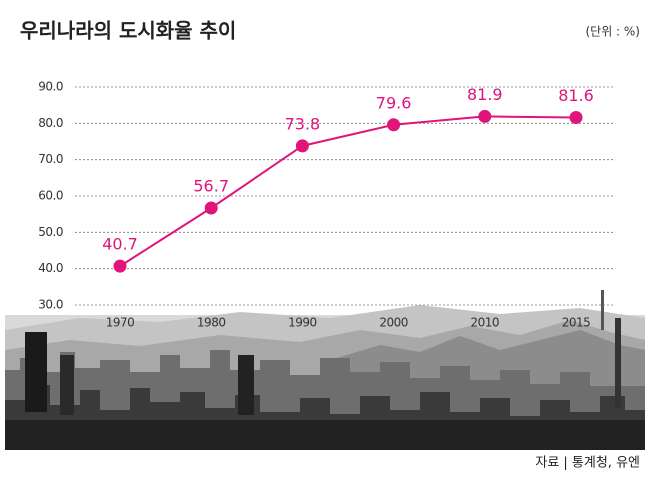 This screenshot has width=650, height=477. I want to click on data-label: 81.9, so click(485, 94).